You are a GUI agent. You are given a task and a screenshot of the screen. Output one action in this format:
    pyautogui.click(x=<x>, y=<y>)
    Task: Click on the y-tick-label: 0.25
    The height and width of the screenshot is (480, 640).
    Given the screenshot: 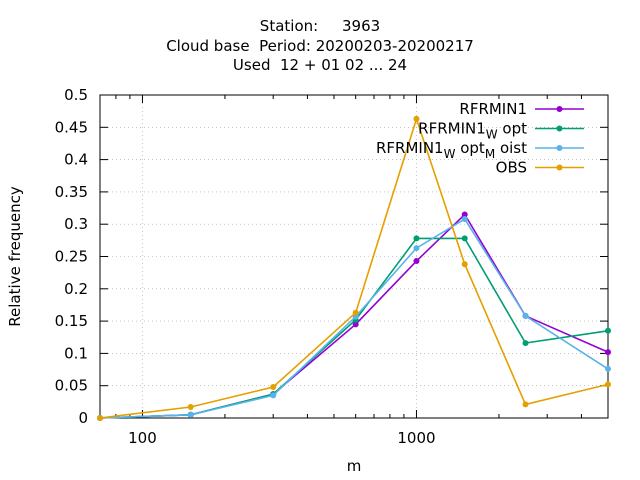 What is the action you would take?
    pyautogui.click(x=71, y=257)
    